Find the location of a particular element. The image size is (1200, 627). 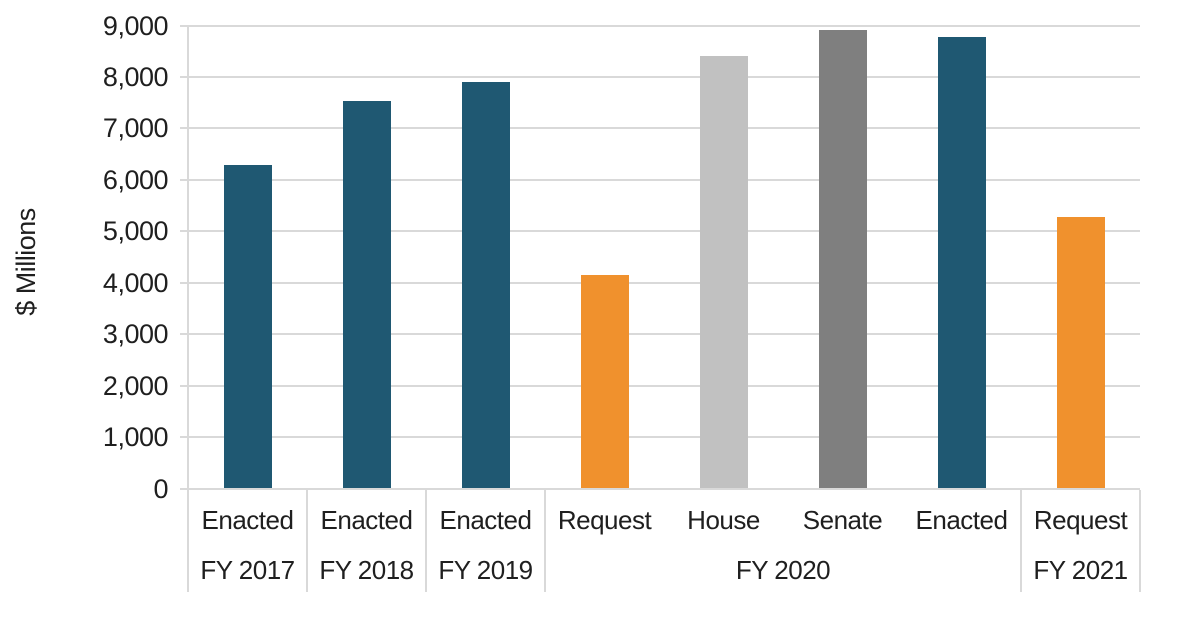

group-label: FY 2020 is located at coordinates (783, 570).